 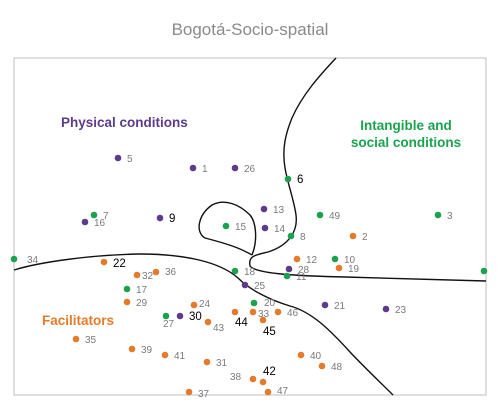 I want to click on point-label-25: 25, so click(x=260, y=286).